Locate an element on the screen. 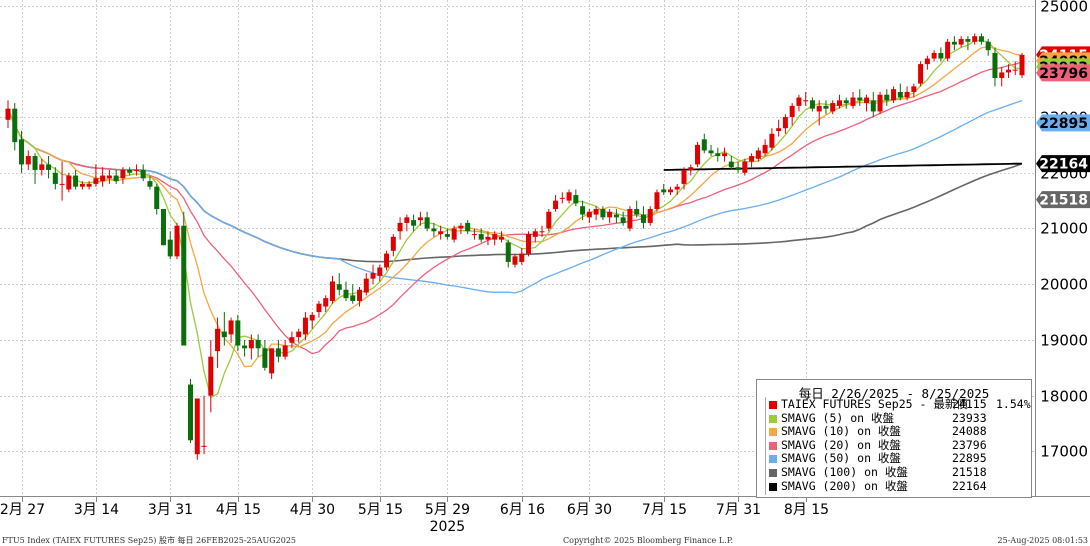 This screenshot has height=546, width=1090. y-tick-label: 17000 is located at coordinates (1064, 452).